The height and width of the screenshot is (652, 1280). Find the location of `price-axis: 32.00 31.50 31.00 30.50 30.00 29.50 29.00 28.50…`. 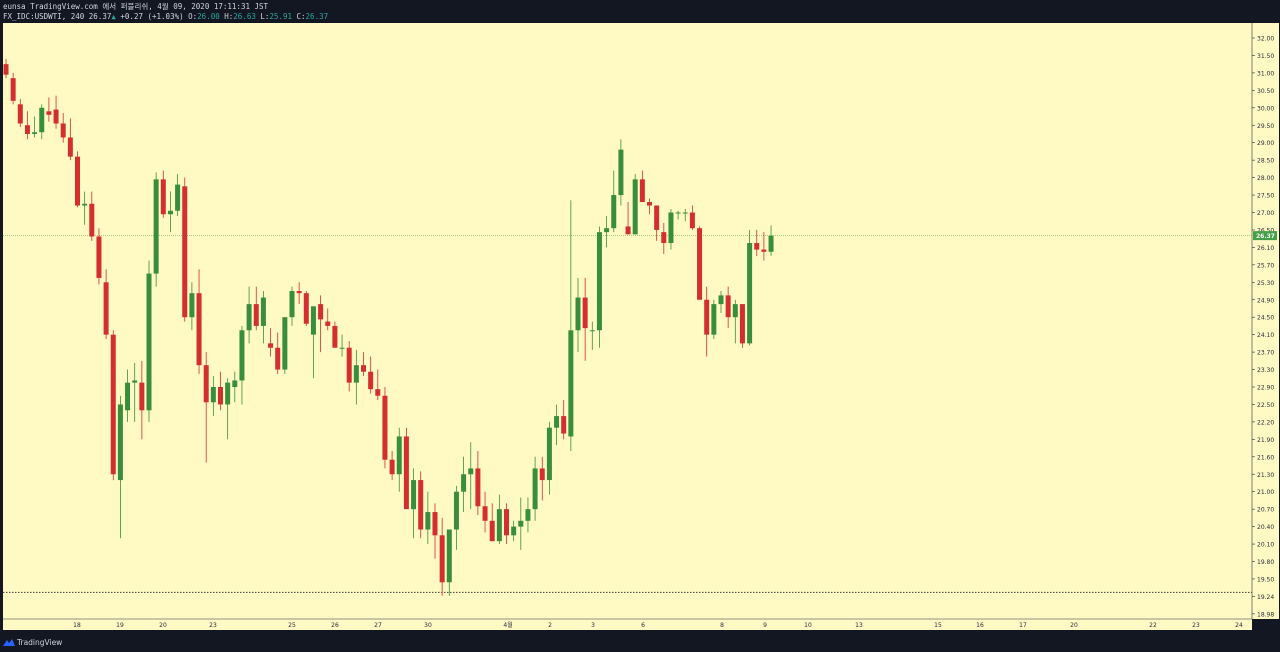

price-axis: 32.00 31.50 31.00 30.50 30.00 29.50 29.00 28.50… is located at coordinates (1263, 327).